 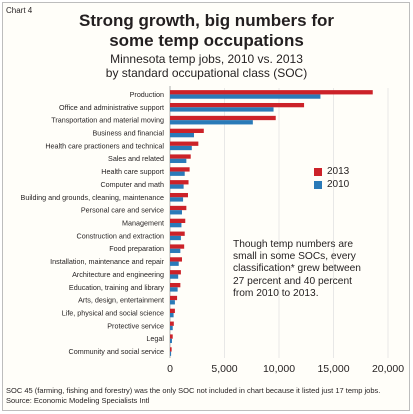 What do you see at coordinates (19, 10) in the screenshot?
I see `chart-number-label: Chart 4` at bounding box center [19, 10].